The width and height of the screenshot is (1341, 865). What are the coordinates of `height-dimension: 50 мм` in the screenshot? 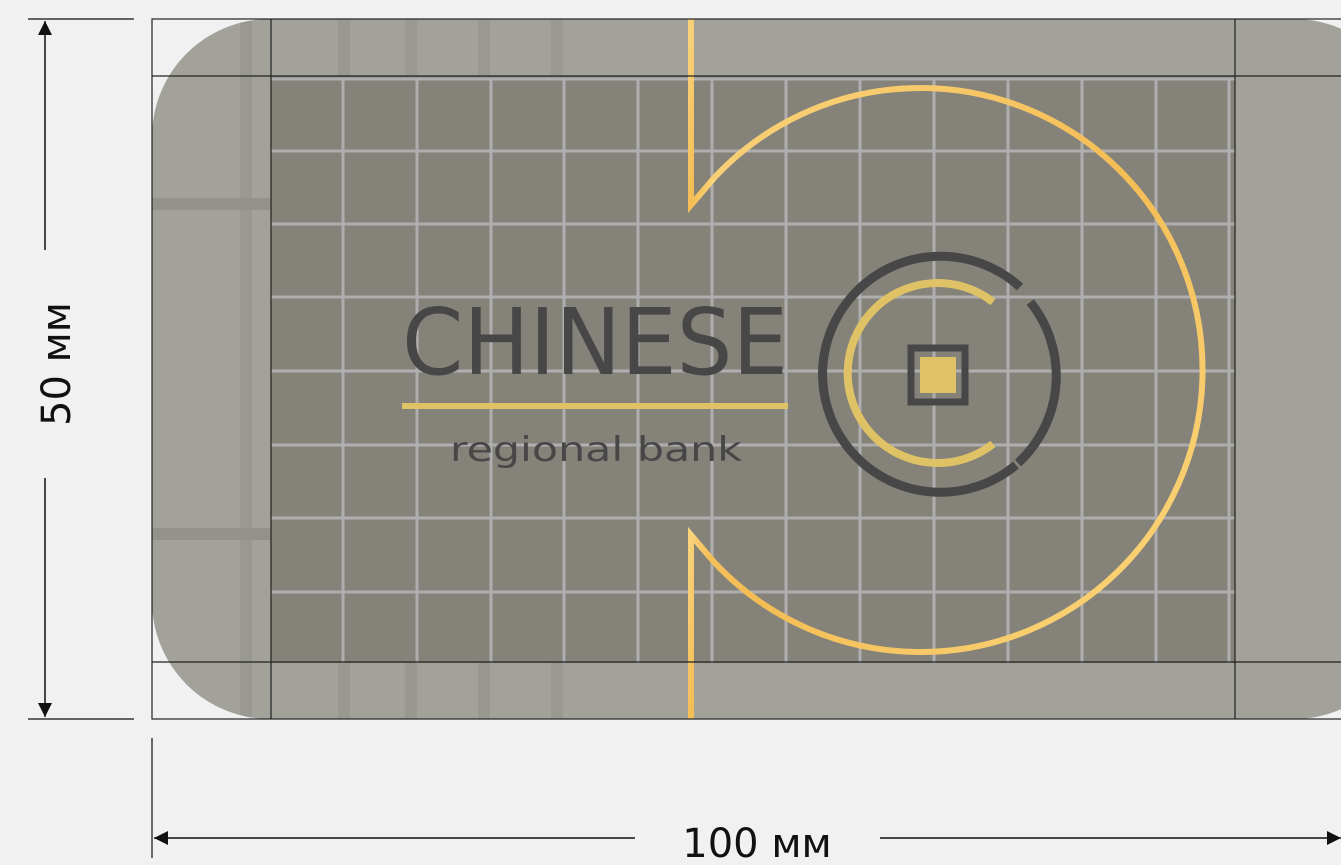 It's located at (81, 369).